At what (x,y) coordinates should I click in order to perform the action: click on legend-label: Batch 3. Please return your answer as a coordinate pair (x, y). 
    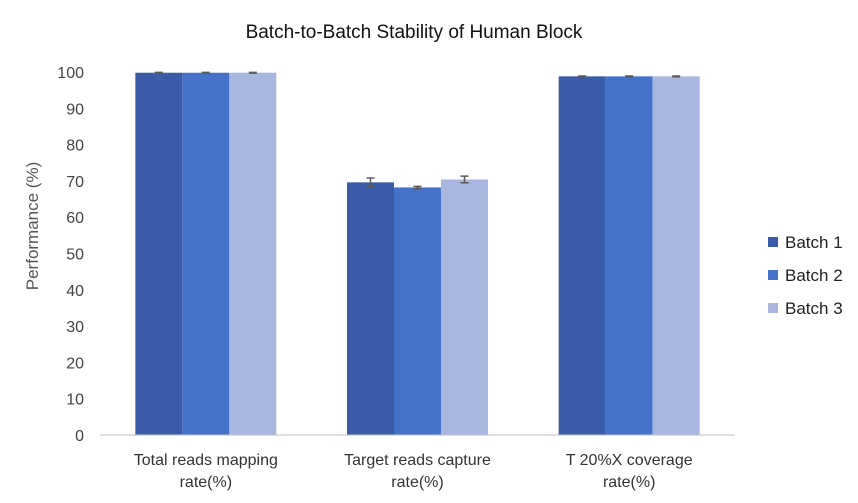
    Looking at the image, I should click on (814, 308).